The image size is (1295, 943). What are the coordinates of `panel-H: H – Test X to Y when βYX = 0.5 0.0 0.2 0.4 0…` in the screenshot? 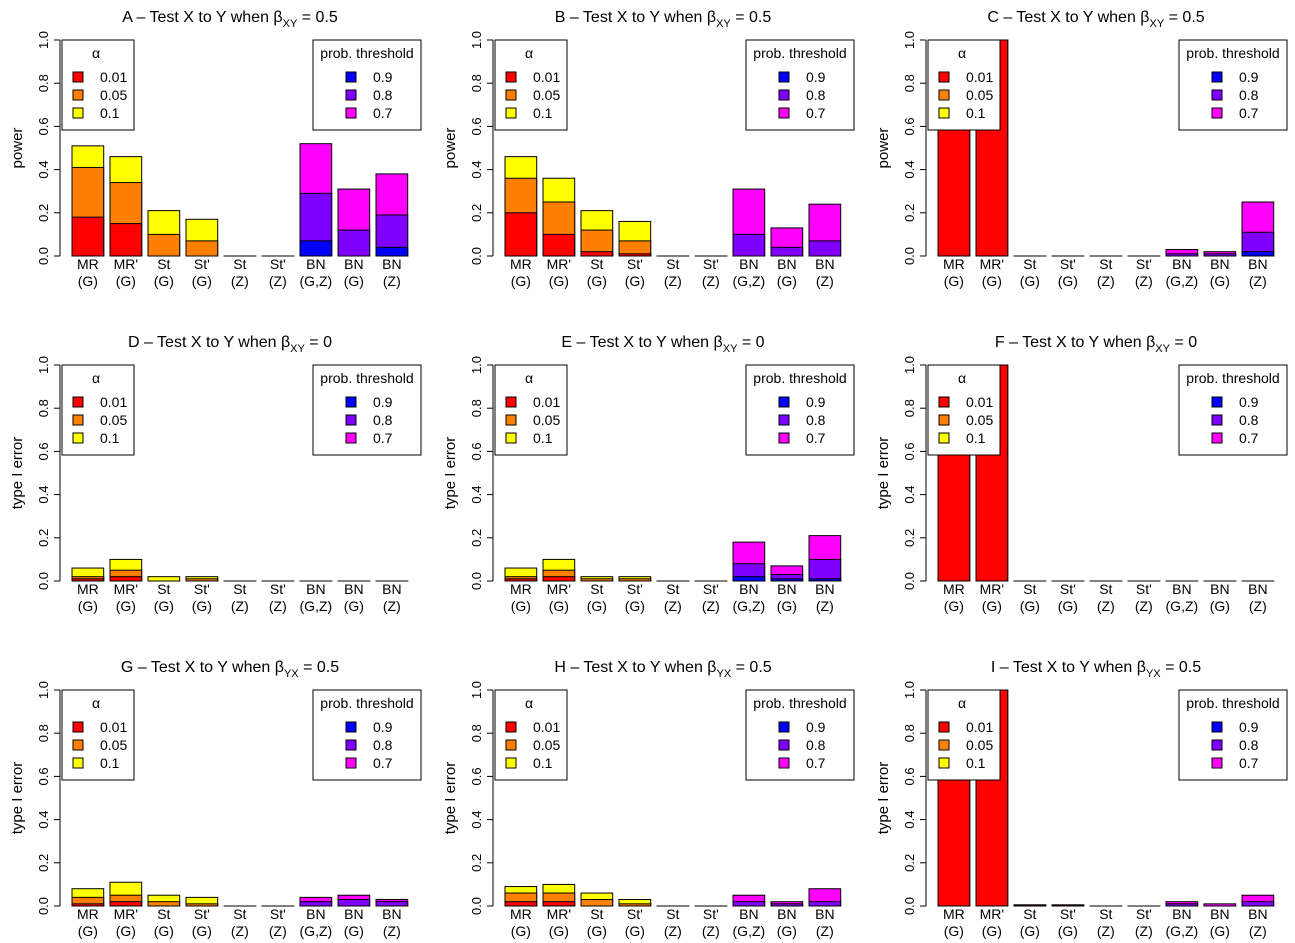 It's located at (648, 799).